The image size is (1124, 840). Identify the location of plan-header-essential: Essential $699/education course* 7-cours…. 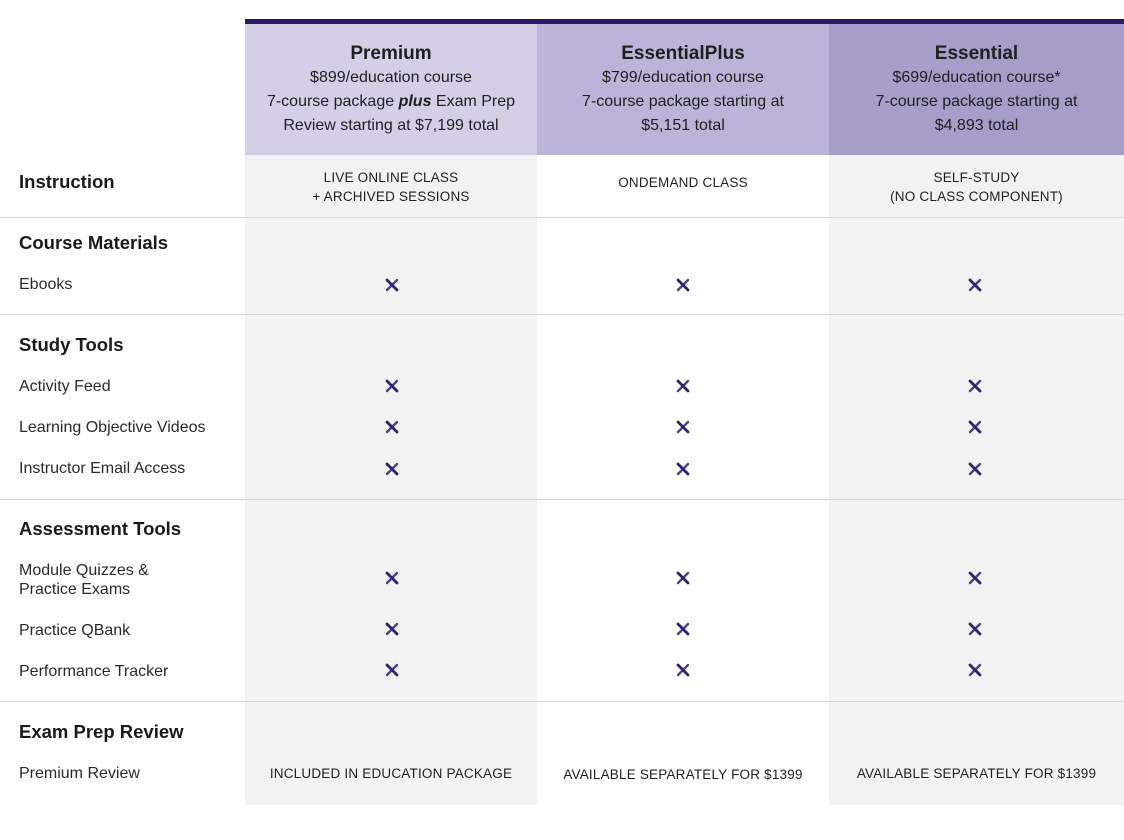
(976, 87).